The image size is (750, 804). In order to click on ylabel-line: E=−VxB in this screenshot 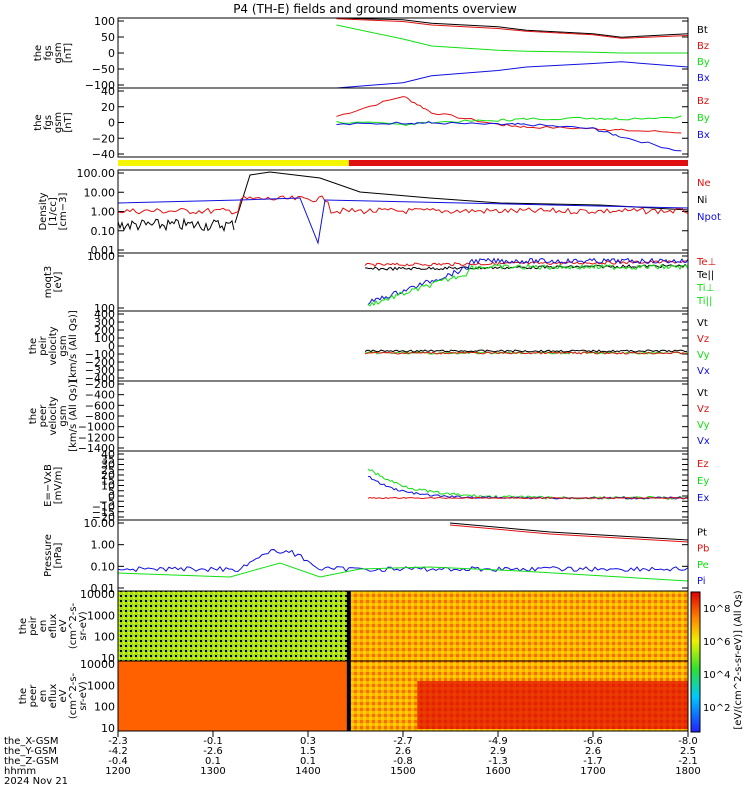, I will do `click(48, 485)`.